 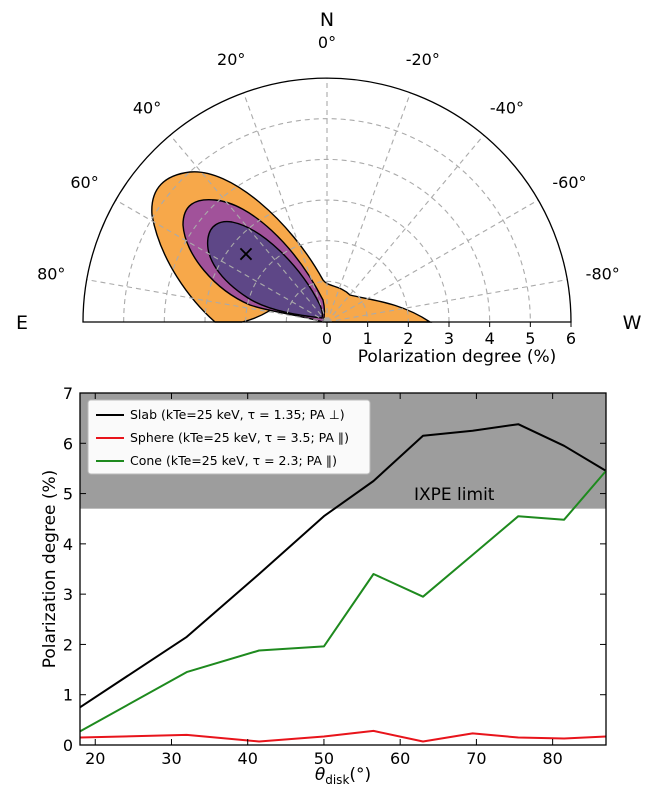 I want to click on x-tick-label: 30, so click(x=171, y=758).